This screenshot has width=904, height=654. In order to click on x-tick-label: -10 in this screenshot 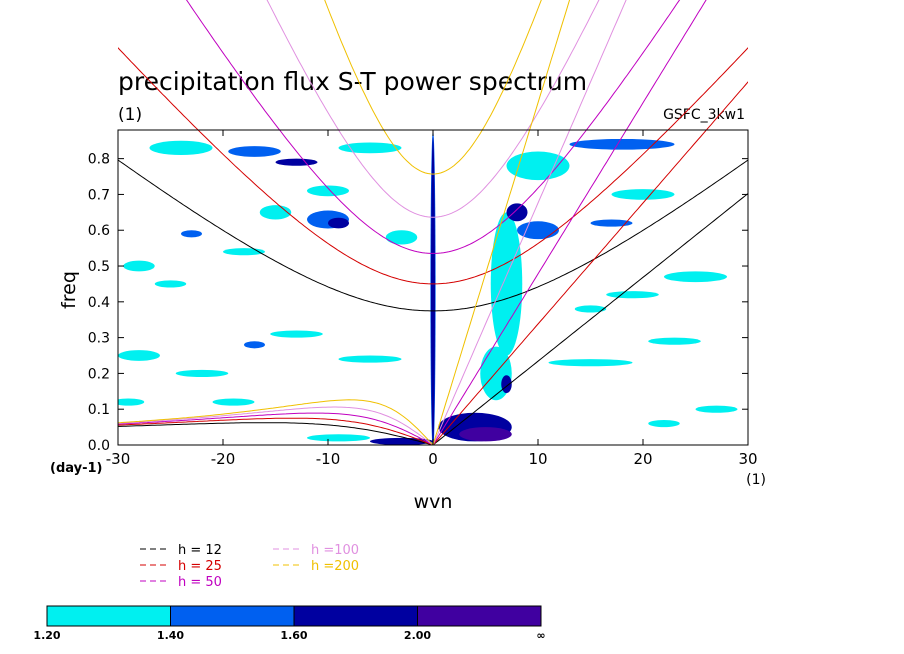, I will do `click(328, 459)`.